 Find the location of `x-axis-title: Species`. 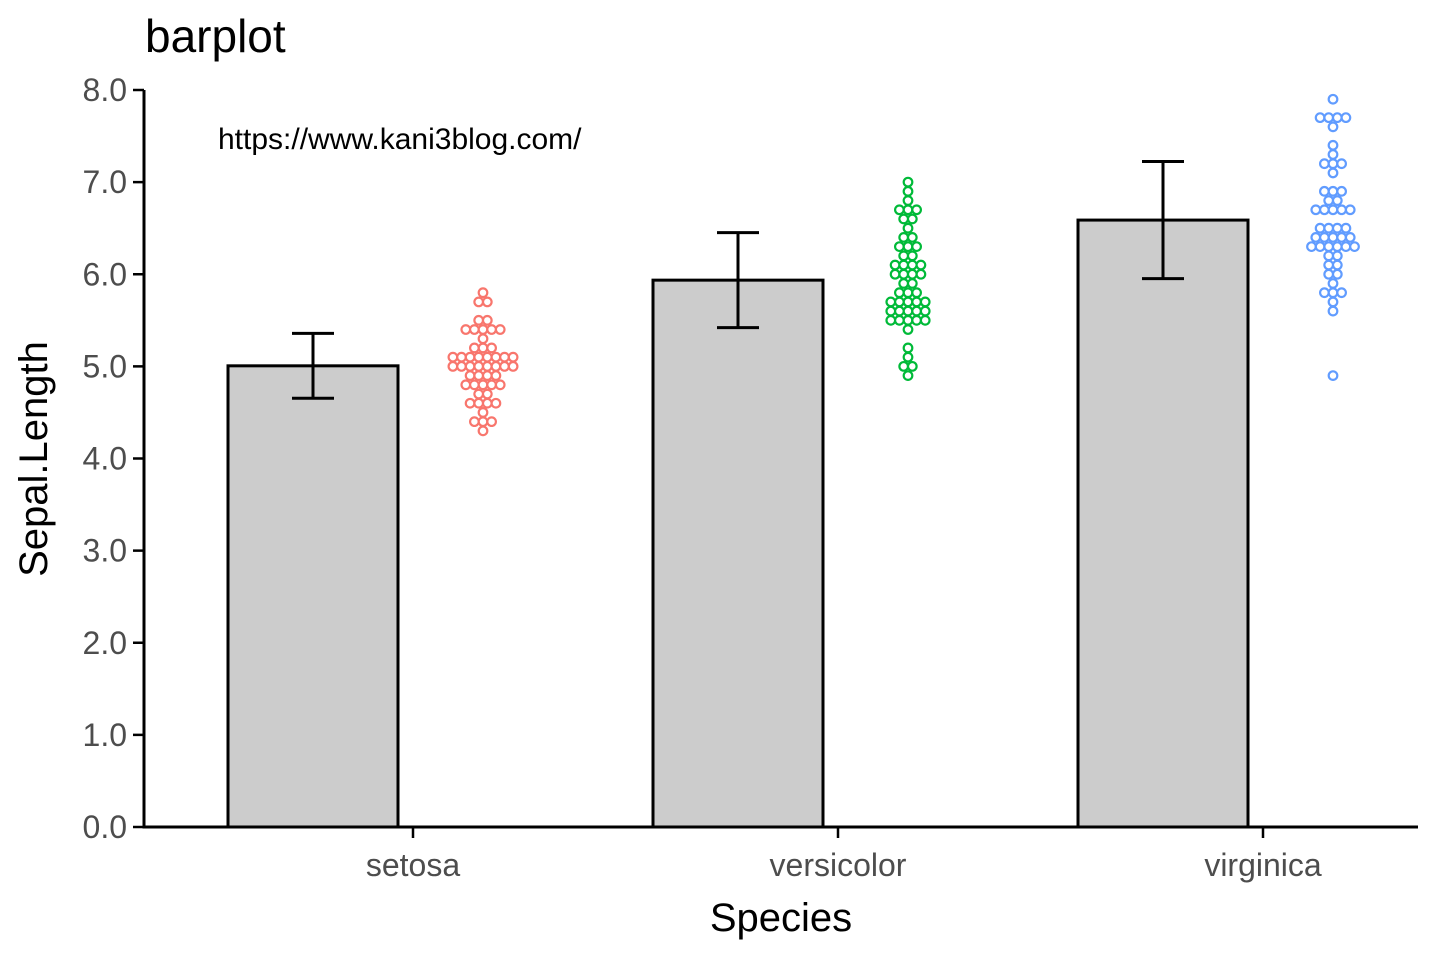

x-axis-title: Species is located at coordinates (781, 918).